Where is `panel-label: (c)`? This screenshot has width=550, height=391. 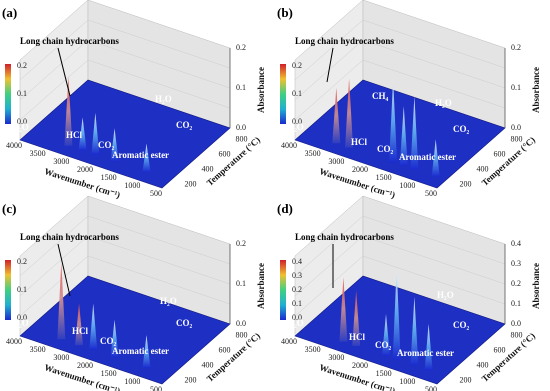 panel-label: (c) is located at coordinates (9, 208).